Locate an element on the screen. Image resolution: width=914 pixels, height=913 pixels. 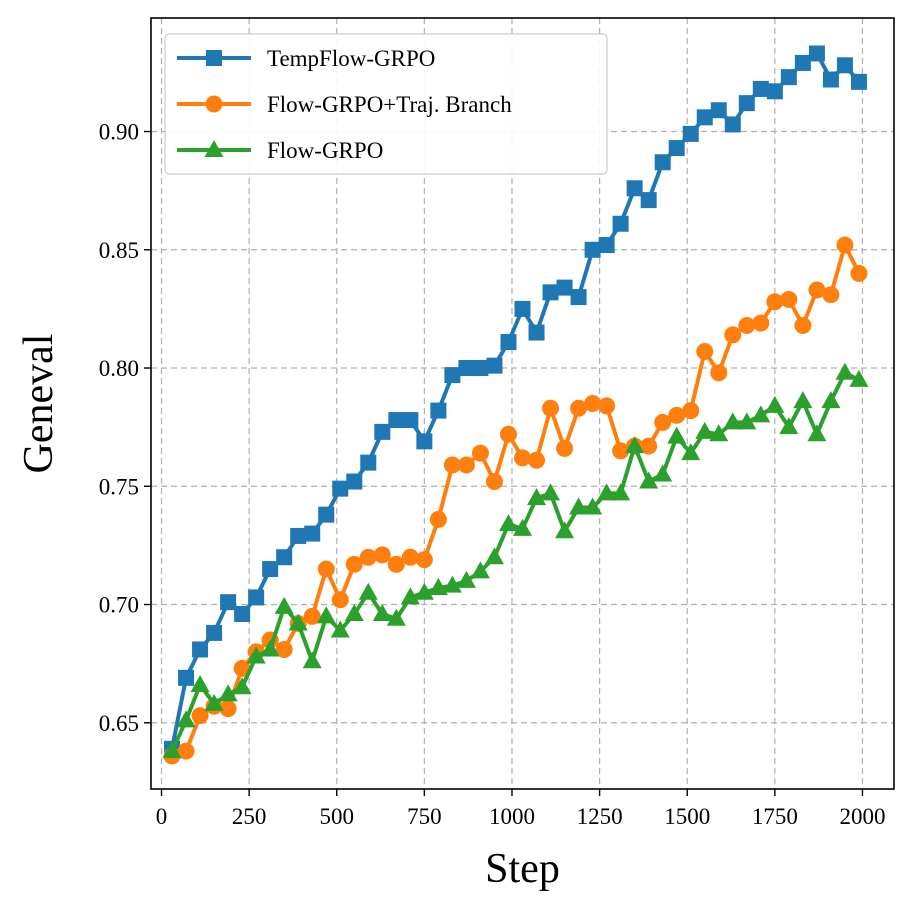
legend-label: TempFlow-GRPO is located at coordinates (351, 58).